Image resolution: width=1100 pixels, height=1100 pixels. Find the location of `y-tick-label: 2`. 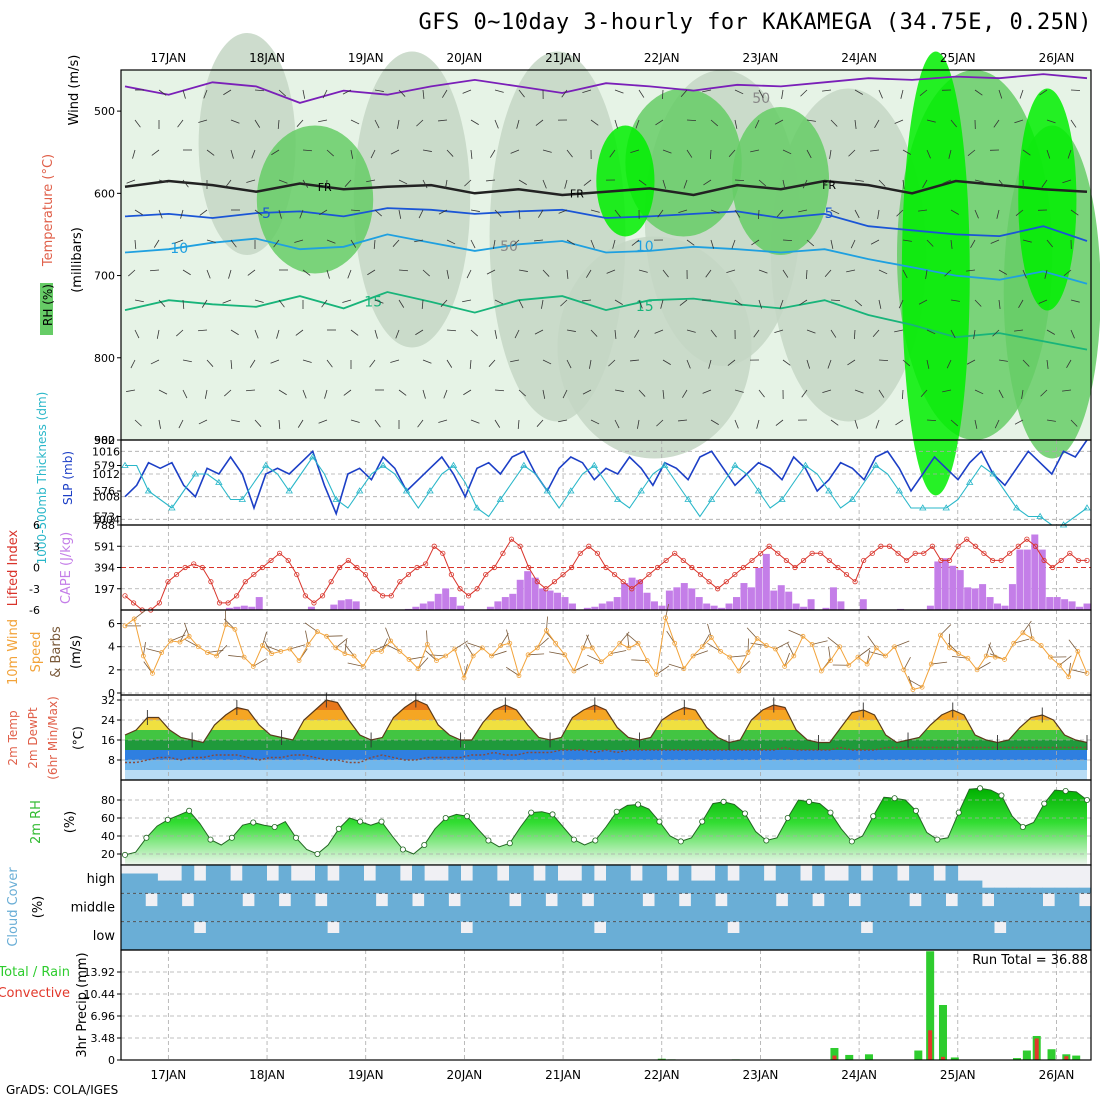

y-tick-label: 2 is located at coordinates (111, 670).